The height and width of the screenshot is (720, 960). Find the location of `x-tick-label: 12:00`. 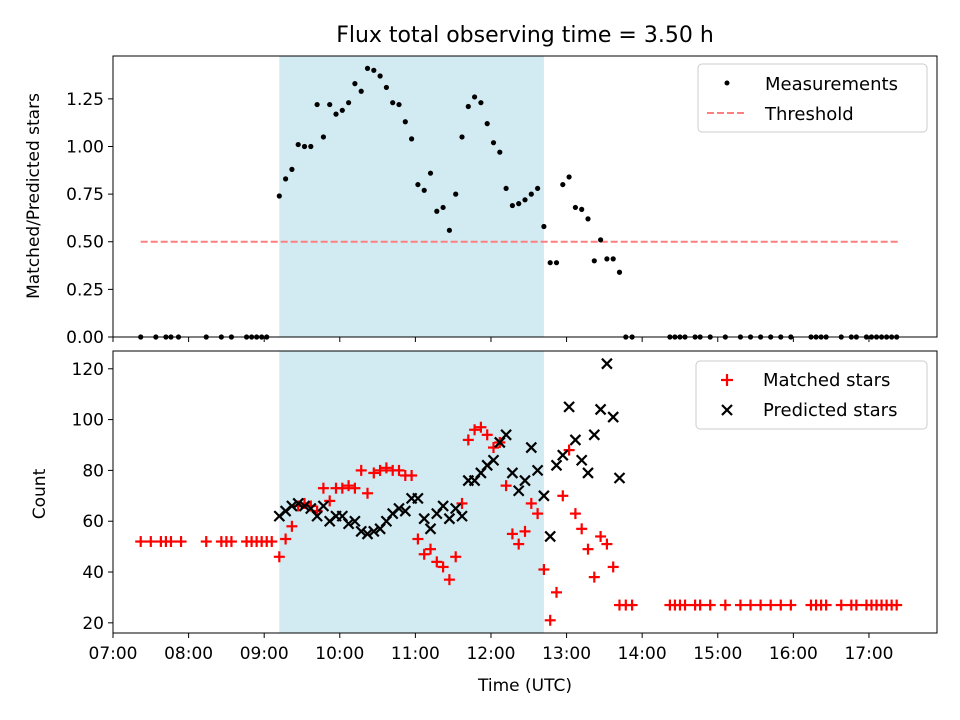

x-tick-label: 12:00 is located at coordinates (490, 654).